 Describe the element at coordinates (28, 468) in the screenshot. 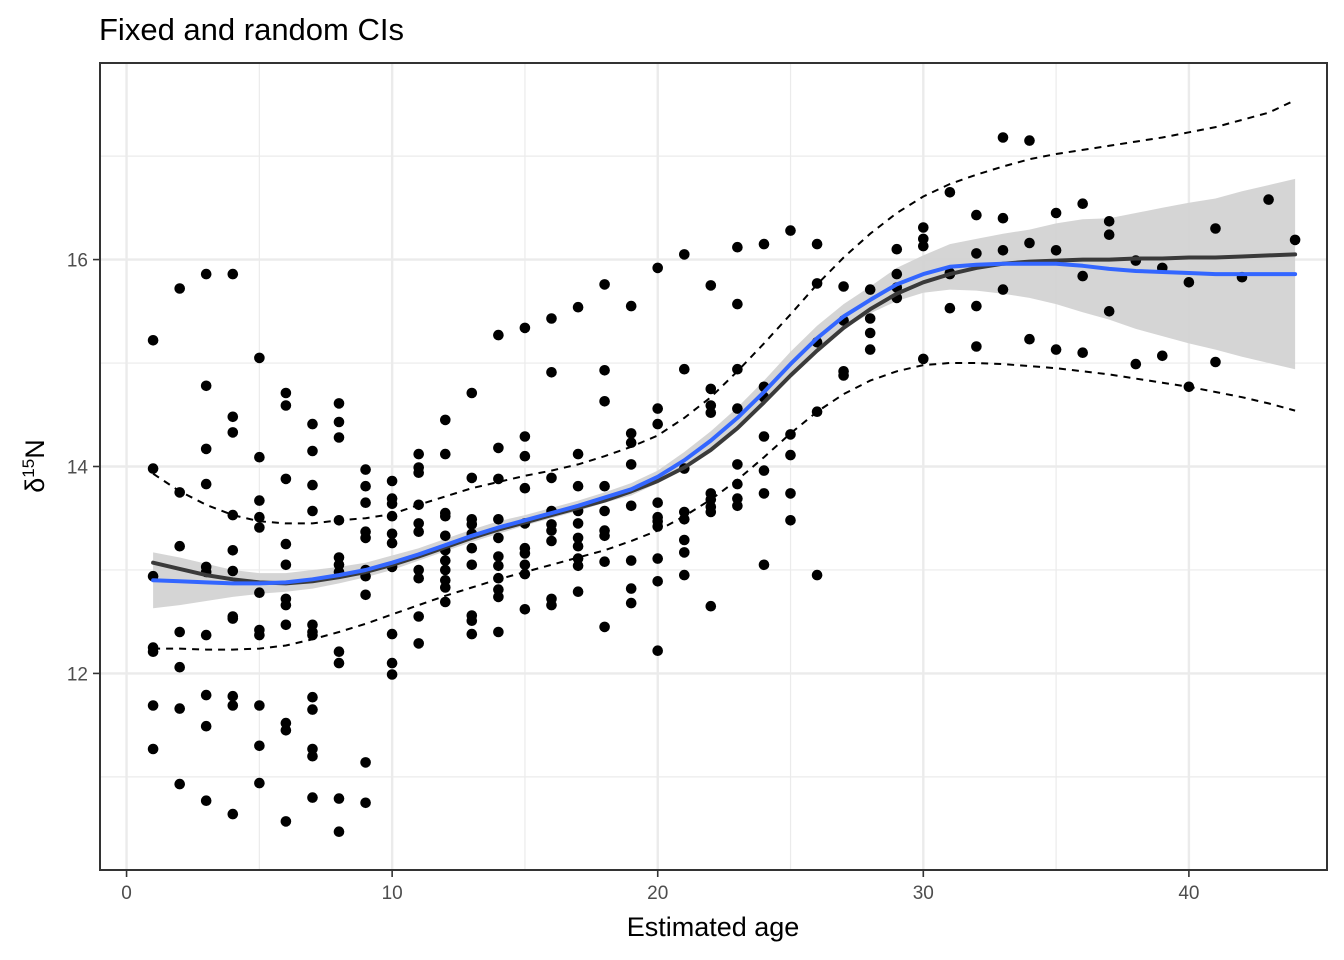

I see `y-axis-title-superscript: 15` at that location.